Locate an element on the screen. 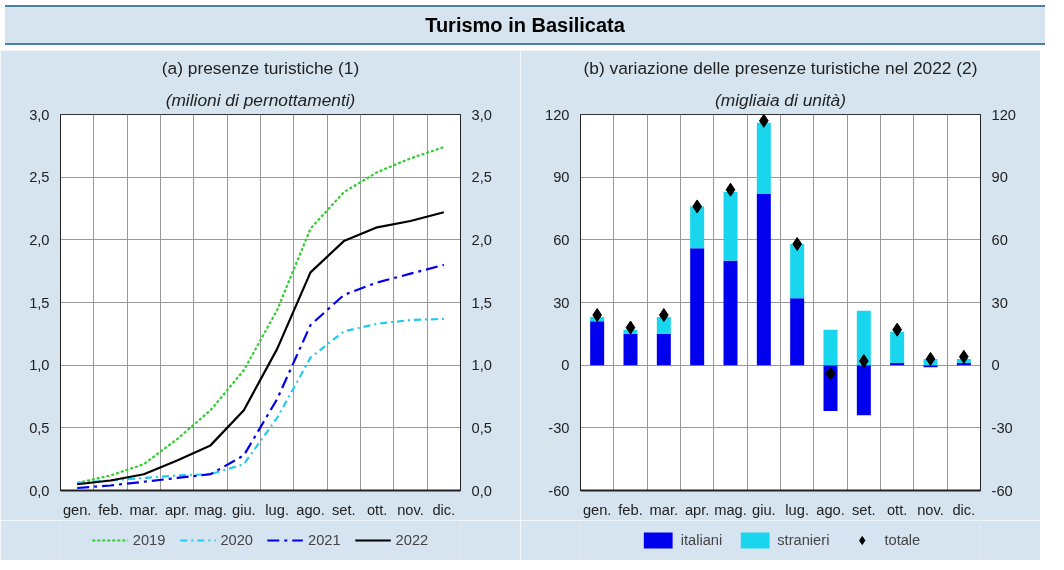  legend-label: 2021 is located at coordinates (324, 540).